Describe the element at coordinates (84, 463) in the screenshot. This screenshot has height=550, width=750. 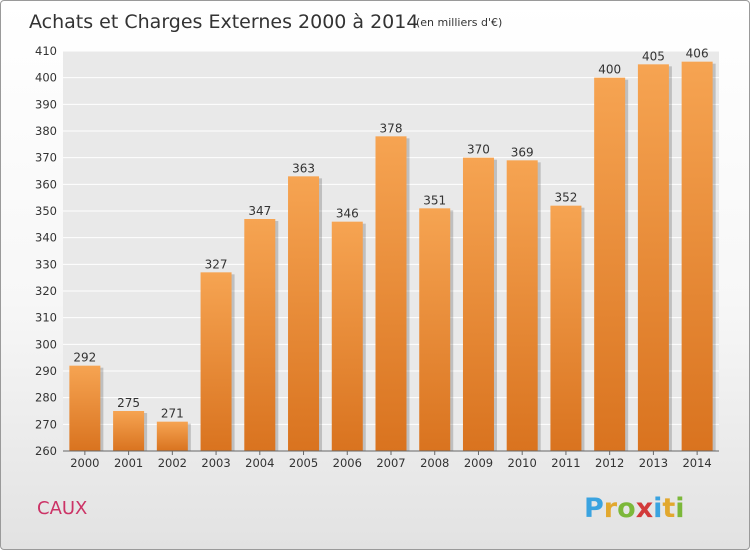
I see `x-tick-label: 2000` at that location.